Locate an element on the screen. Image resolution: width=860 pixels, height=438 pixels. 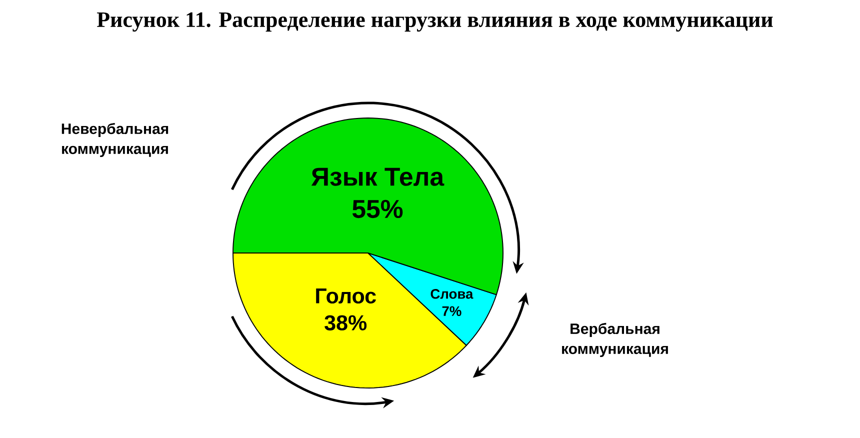
text: Вербальная коммуникация is located at coordinates (615, 340).